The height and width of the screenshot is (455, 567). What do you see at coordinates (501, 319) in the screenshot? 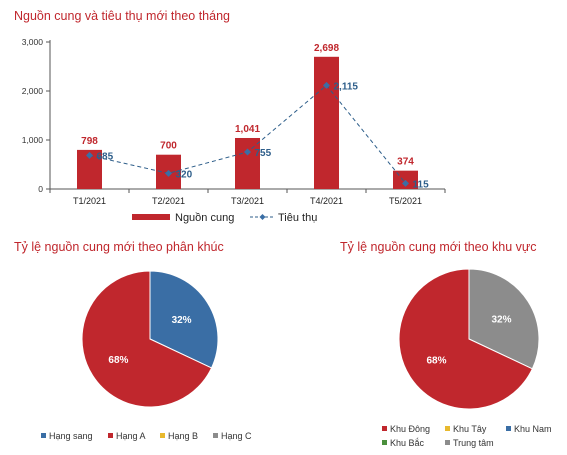
I see `pie-region-slice-label: 32%` at bounding box center [501, 319].